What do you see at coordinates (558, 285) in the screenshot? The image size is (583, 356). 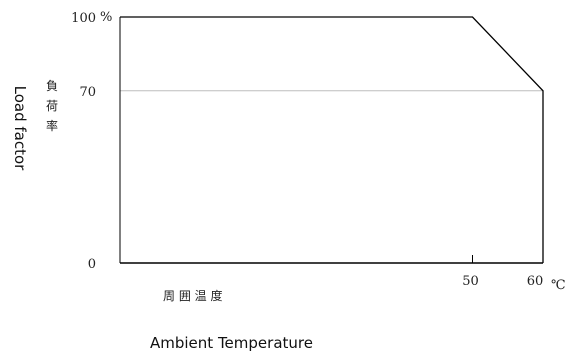 I see `x-unit-label: ℃` at bounding box center [558, 285].